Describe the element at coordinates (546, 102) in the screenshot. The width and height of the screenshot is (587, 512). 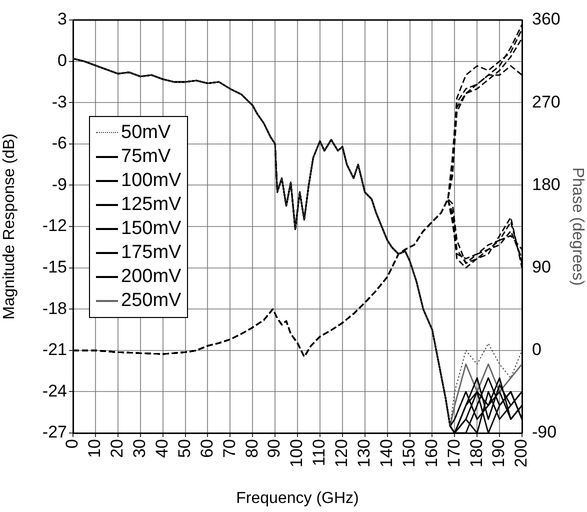
I see `y2-tick-label: 270` at that location.